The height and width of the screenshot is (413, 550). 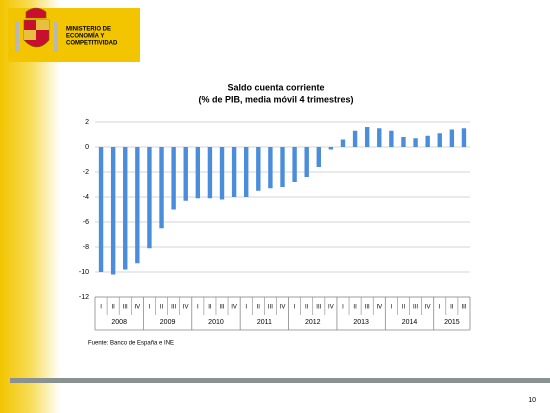 I want to click on y-tick-label: -4, so click(x=86, y=197).